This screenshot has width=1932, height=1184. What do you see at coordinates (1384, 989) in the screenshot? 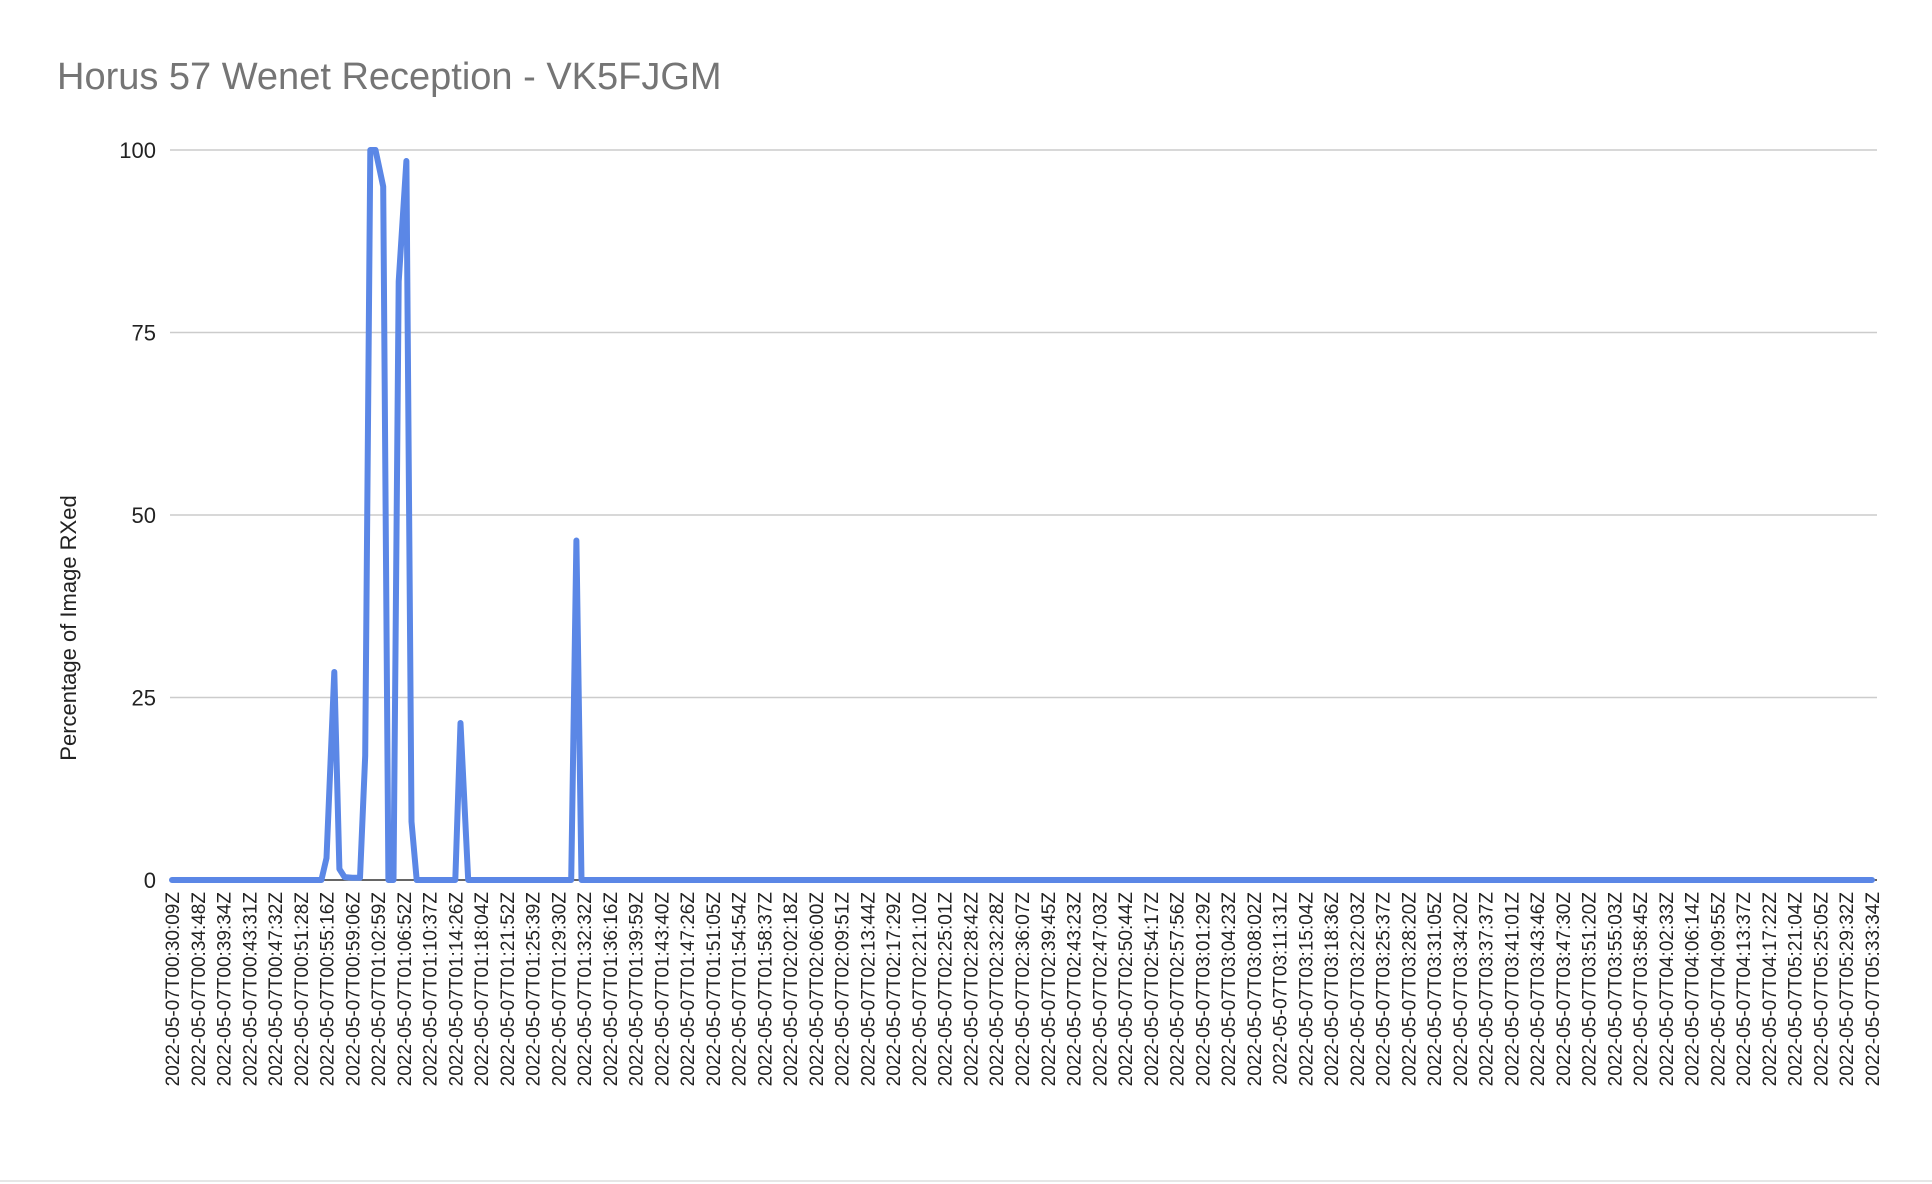
I see `x-tick-label: 2022-05-07T03:25:37Z` at bounding box center [1384, 989].